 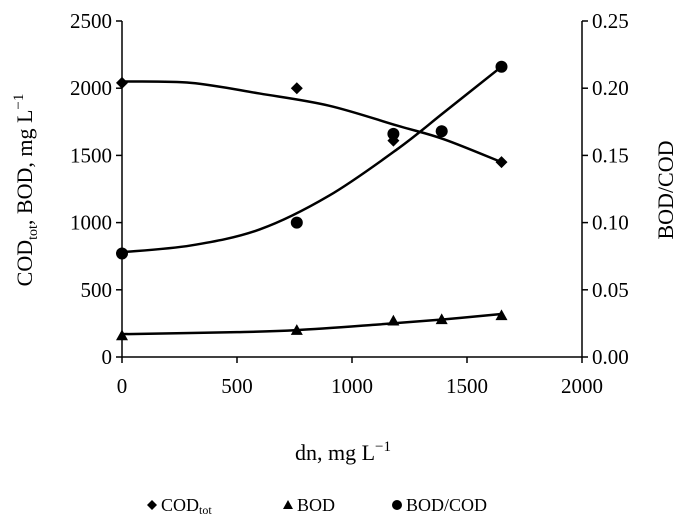 What do you see at coordinates (186, 506) in the screenshot?
I see `legend-label: CODtot` at bounding box center [186, 506].